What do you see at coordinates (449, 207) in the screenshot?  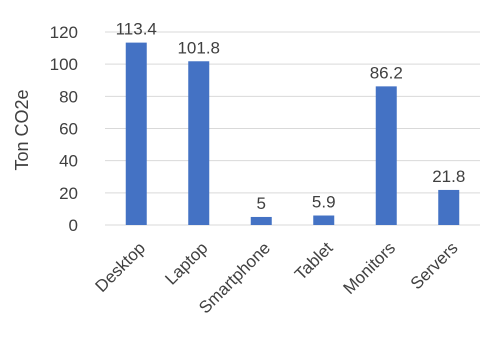 I see `bar-servers` at bounding box center [449, 207].